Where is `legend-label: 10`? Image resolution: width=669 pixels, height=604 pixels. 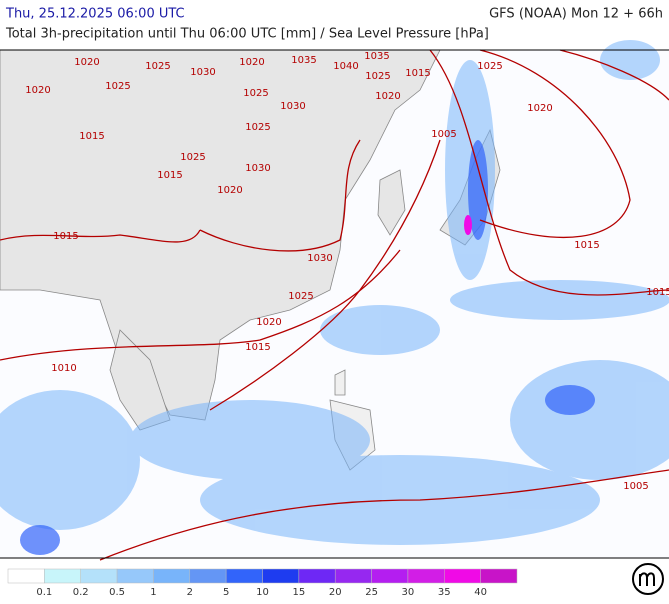
legend-label: 10 is located at coordinates (262, 592).